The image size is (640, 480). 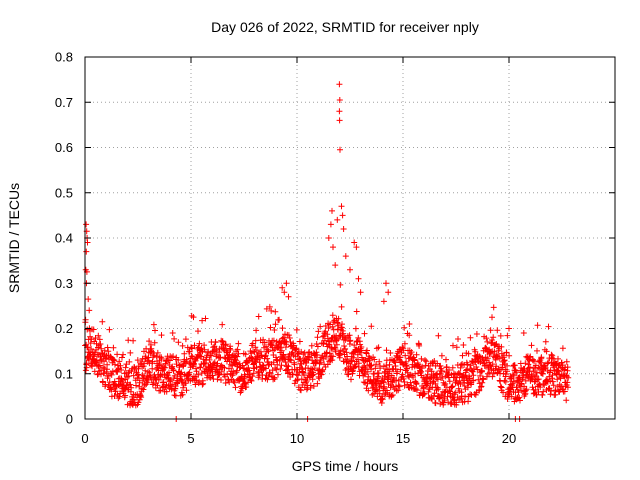 I want to click on x-axis-label: GPS time / hours, so click(x=345, y=466).